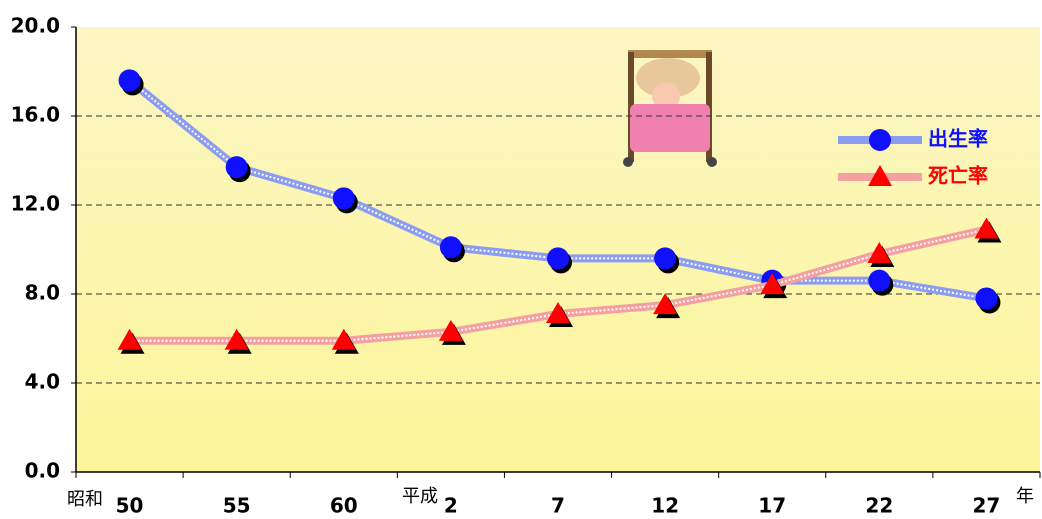 This screenshot has width=1042, height=519. What do you see at coordinates (344, 506) in the screenshot?
I see `x-tick-label: 60` at bounding box center [344, 506].